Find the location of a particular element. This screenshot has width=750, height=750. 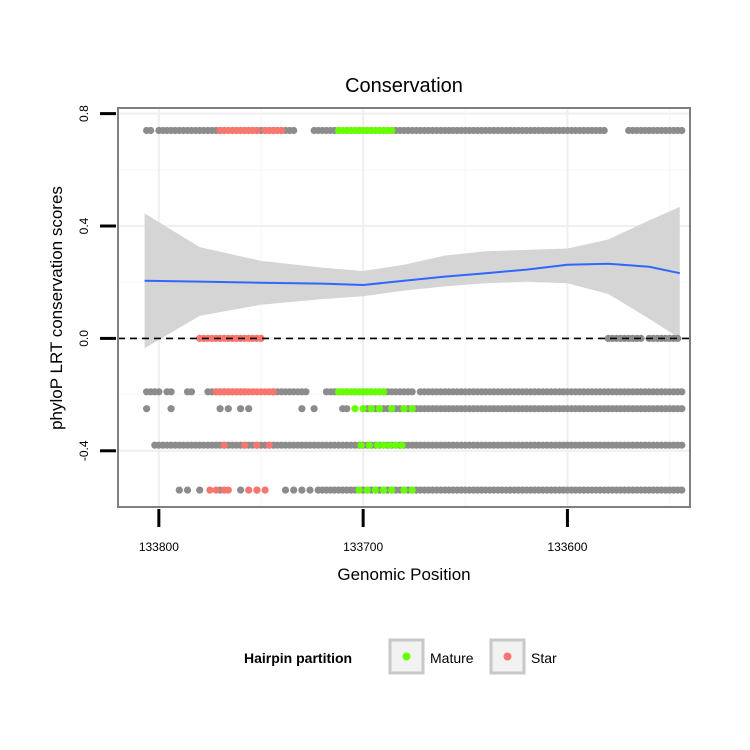

smooth-ribbon-layer is located at coordinates (412, 277).